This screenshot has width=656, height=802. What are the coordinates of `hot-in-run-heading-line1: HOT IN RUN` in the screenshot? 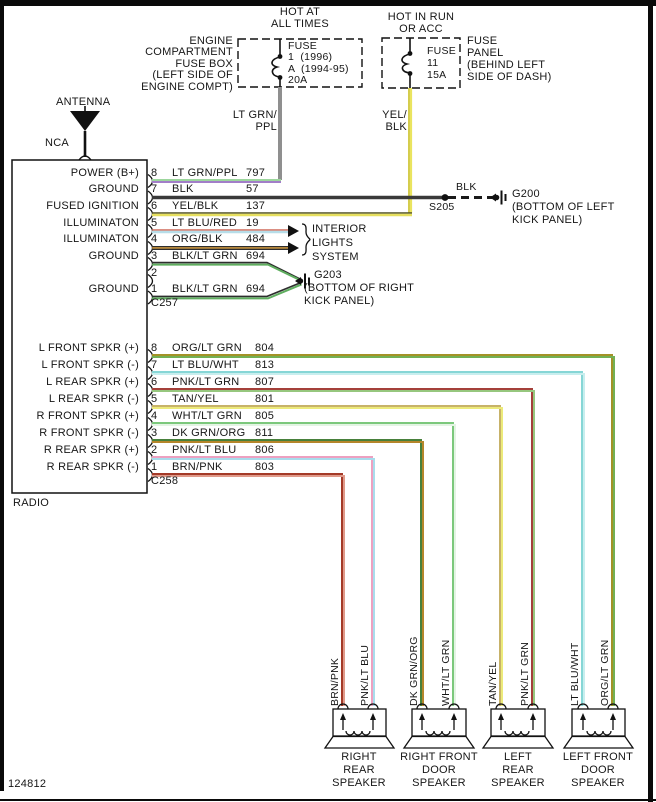 It's located at (421, 17).